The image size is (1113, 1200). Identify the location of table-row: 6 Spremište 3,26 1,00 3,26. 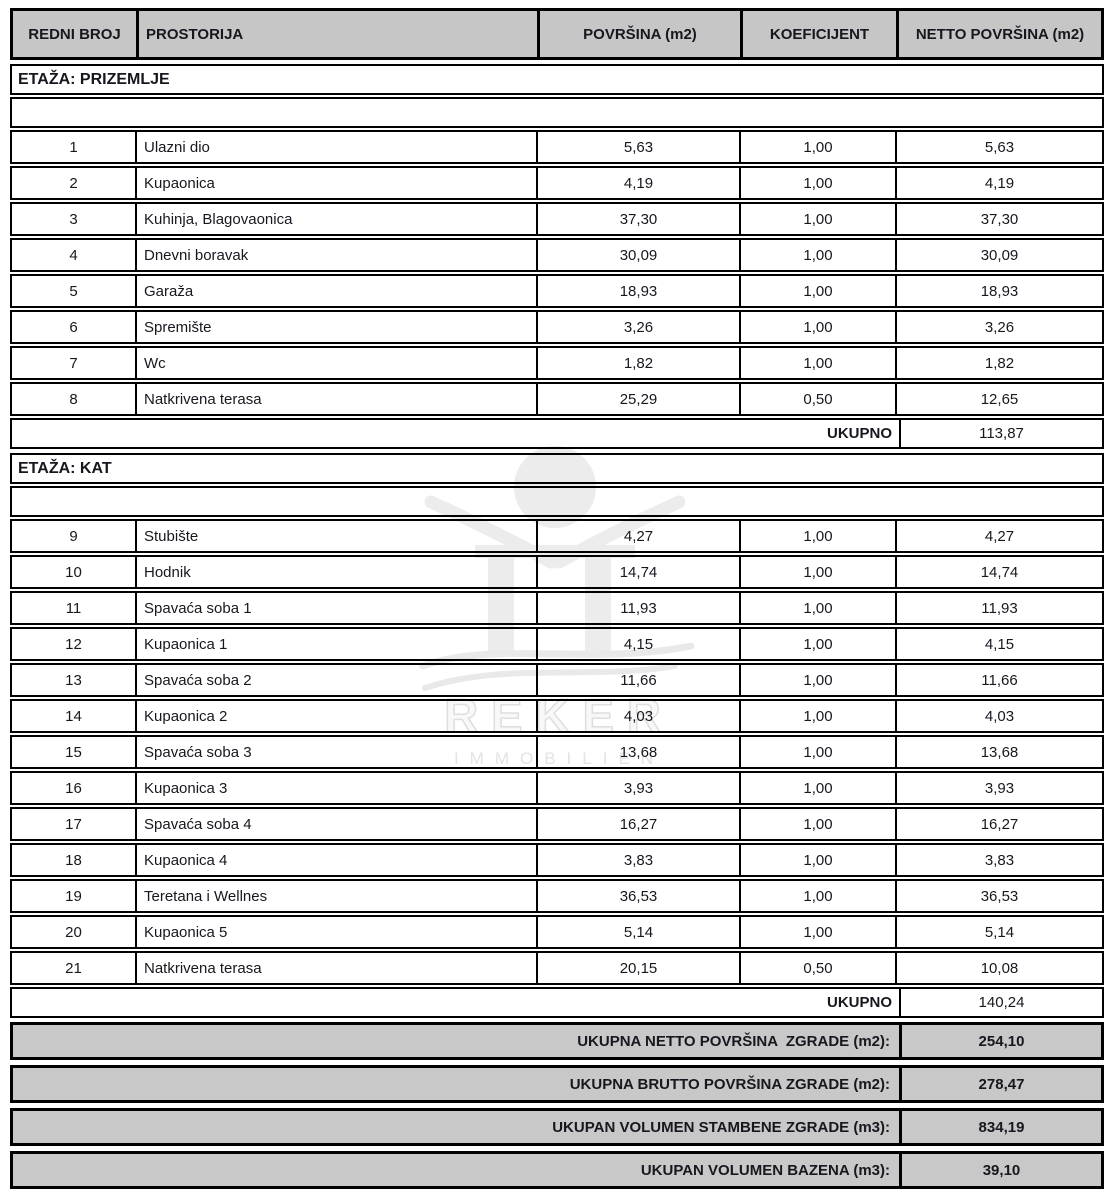
(557, 327).